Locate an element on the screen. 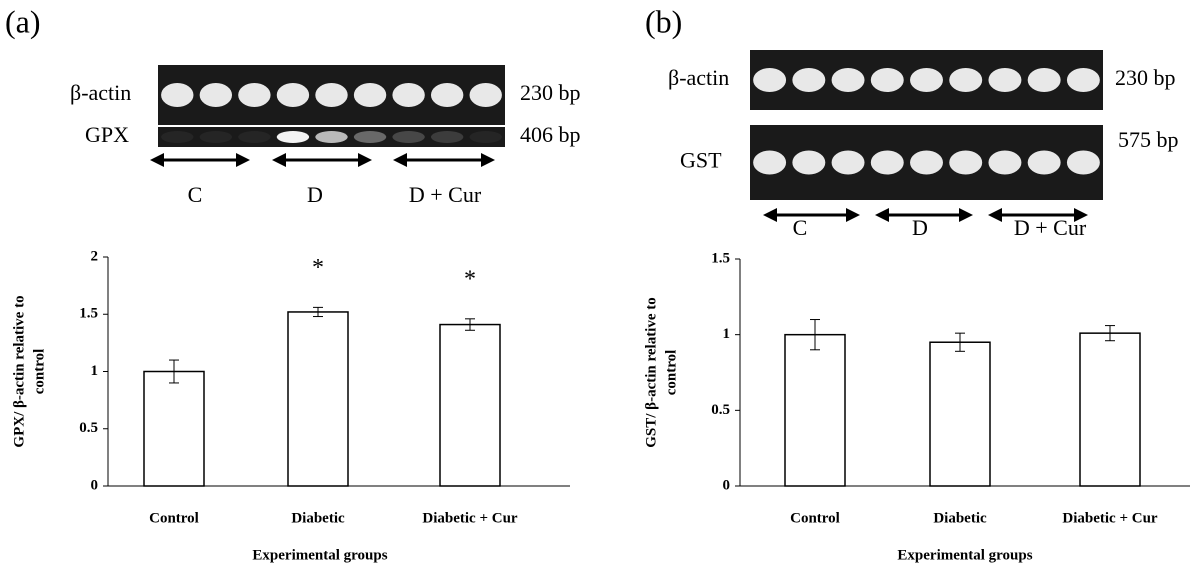 The image size is (1200, 567). band-name: GST is located at coordinates (701, 160).